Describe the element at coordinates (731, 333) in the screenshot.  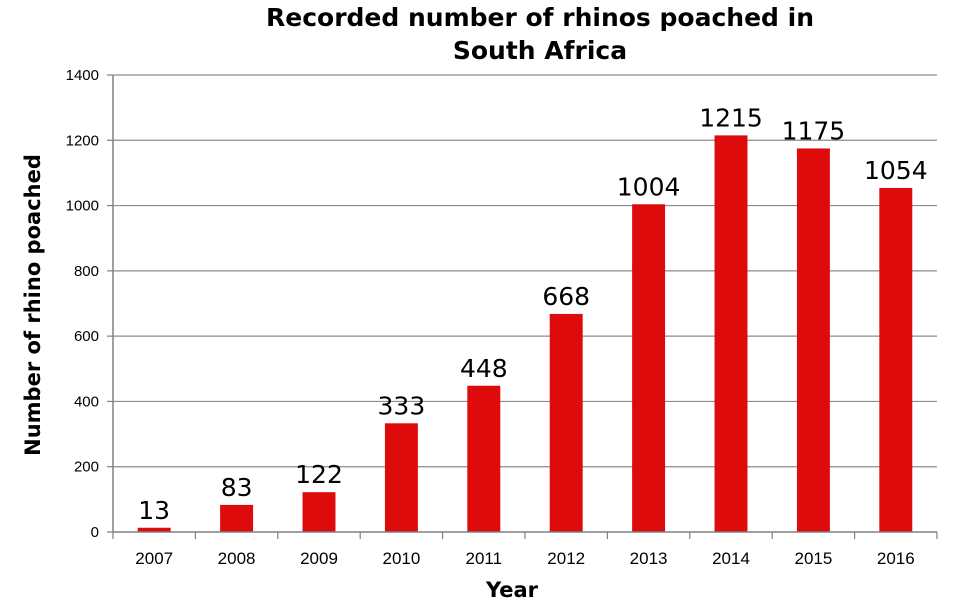
I see `bar-2014` at that location.